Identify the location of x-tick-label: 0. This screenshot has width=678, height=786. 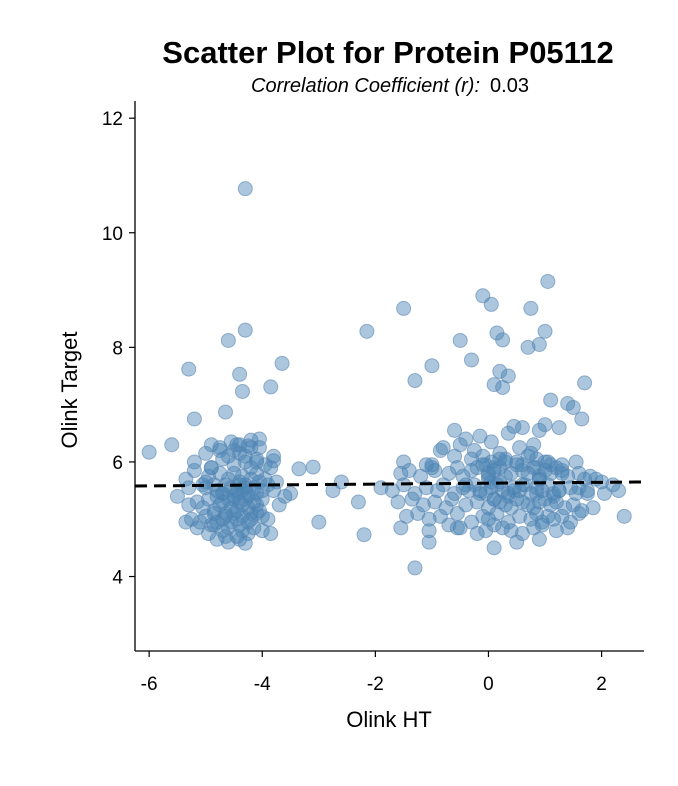
(488, 684).